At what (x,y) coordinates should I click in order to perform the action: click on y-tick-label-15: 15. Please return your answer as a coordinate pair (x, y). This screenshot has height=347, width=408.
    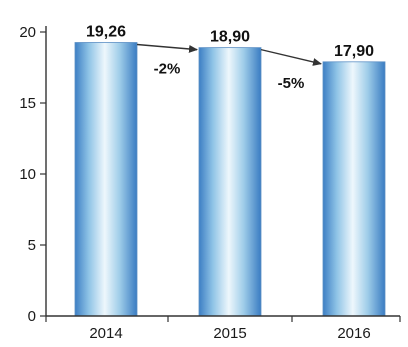
    Looking at the image, I should click on (27, 103).